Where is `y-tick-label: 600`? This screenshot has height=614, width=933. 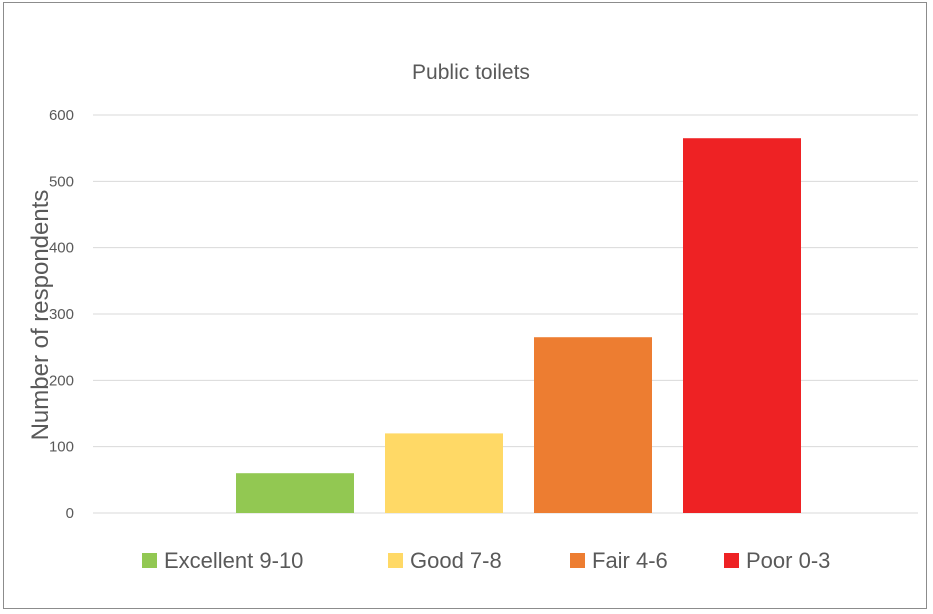
y-tick-label: 600 is located at coordinates (61, 115).